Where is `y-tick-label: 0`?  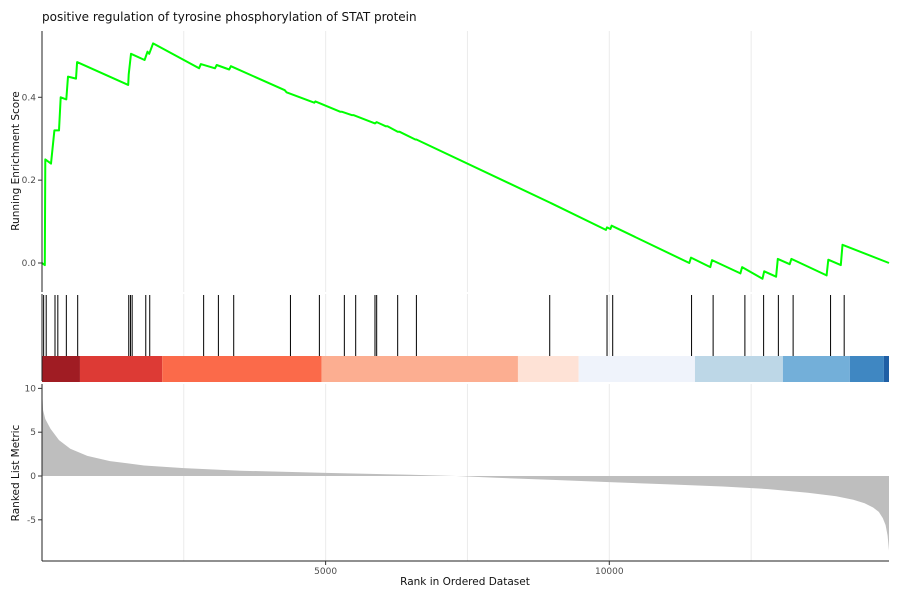 y-tick-label: 0 is located at coordinates (33, 477).